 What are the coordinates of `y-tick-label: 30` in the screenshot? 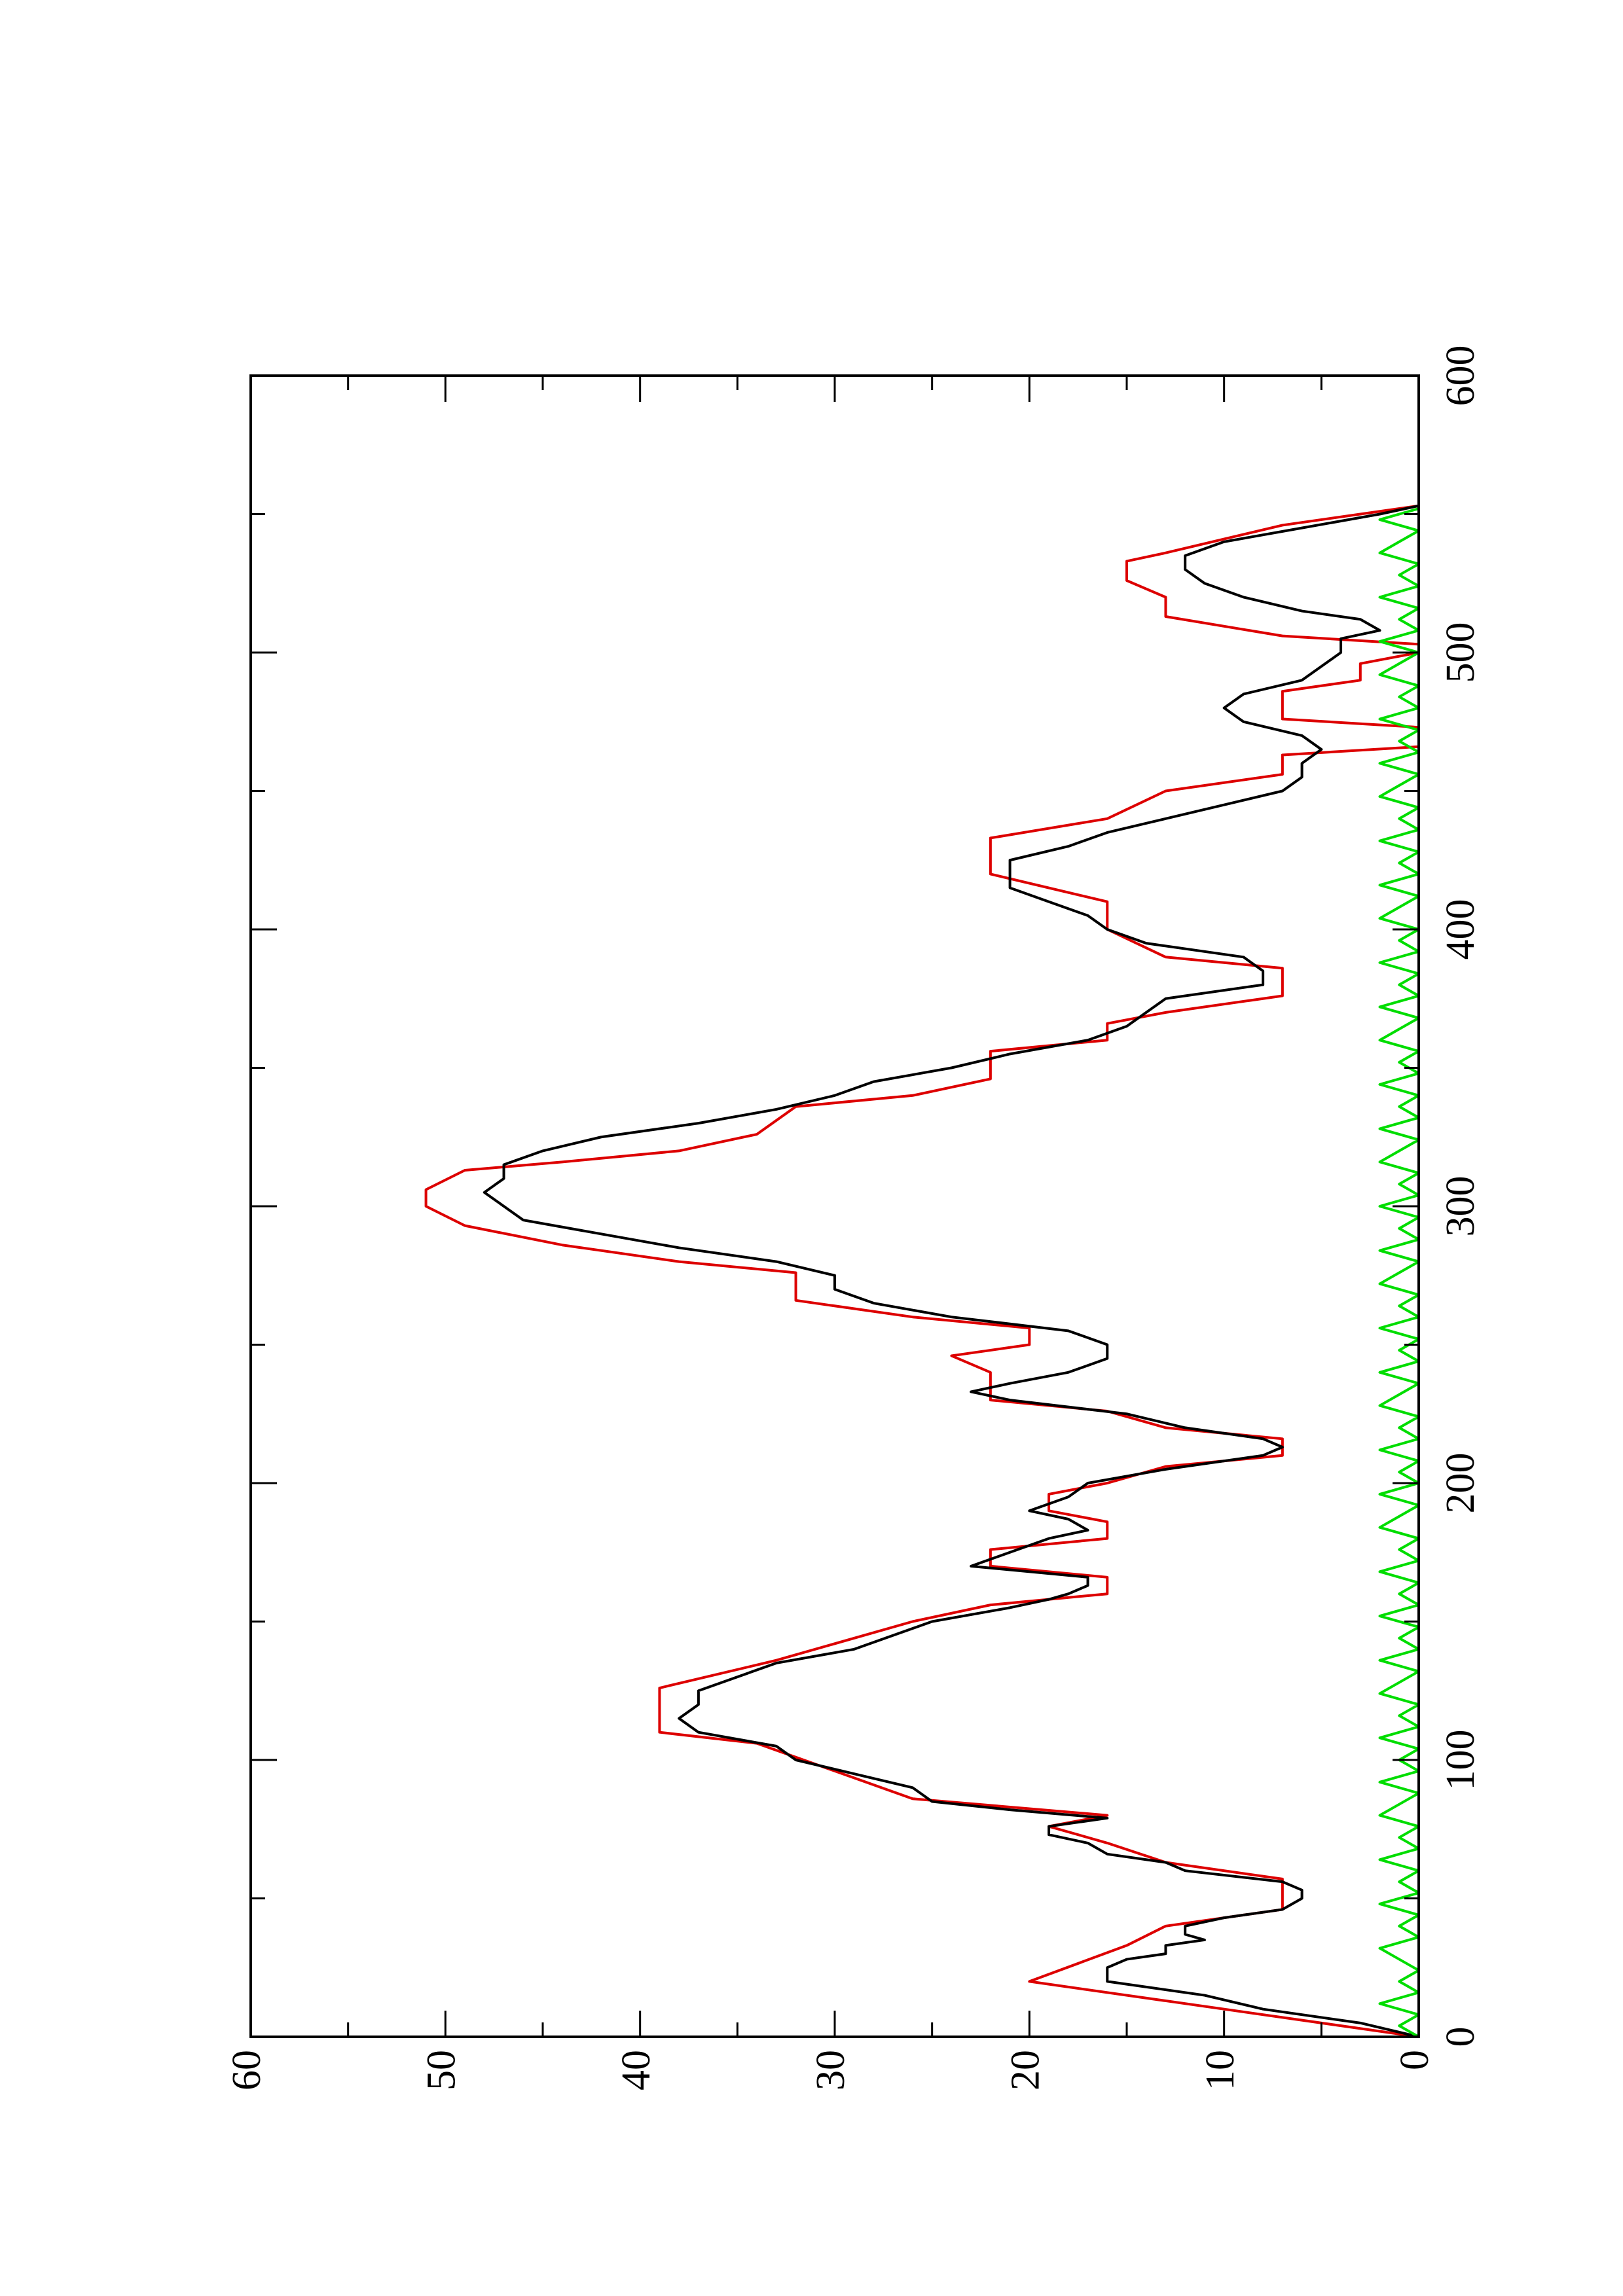 It's located at (831, 2070).